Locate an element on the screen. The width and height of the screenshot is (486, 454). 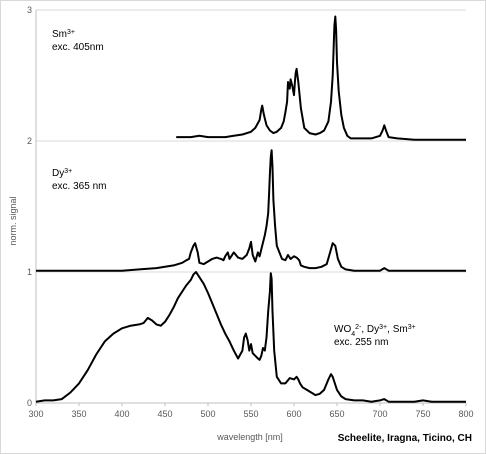
annotation-sm-line-1: Sm3+ is located at coordinates (63, 35).